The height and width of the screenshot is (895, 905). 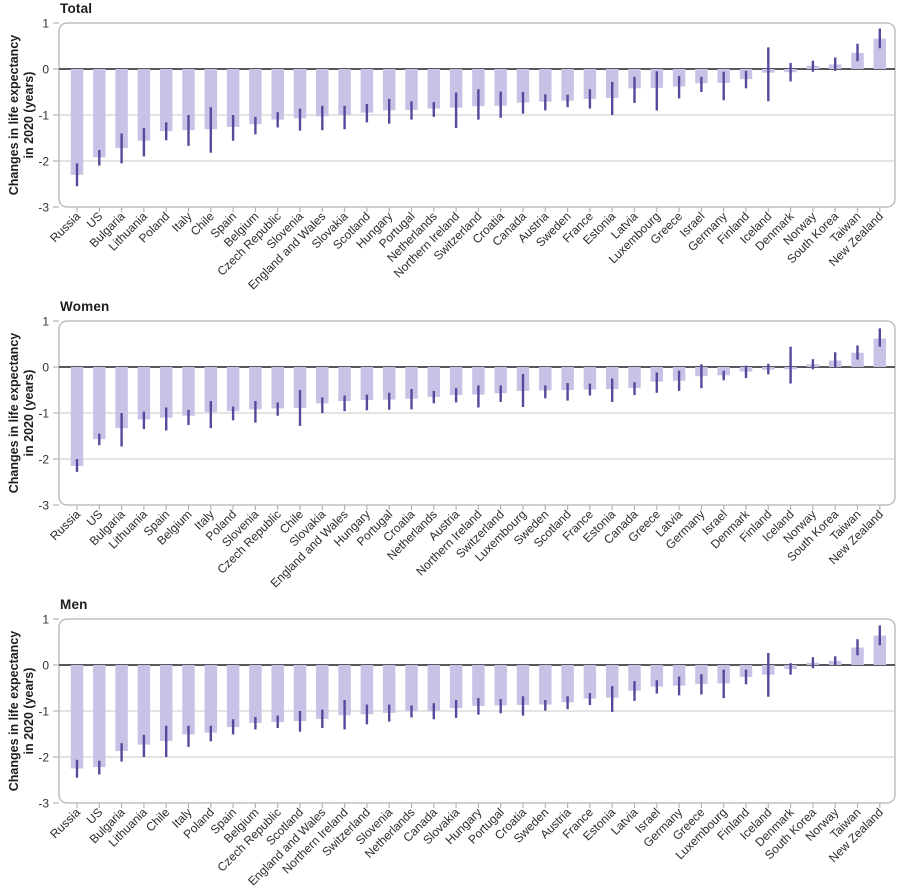 What do you see at coordinates (478, 400) in the screenshot?
I see `error-bars` at bounding box center [478, 400].